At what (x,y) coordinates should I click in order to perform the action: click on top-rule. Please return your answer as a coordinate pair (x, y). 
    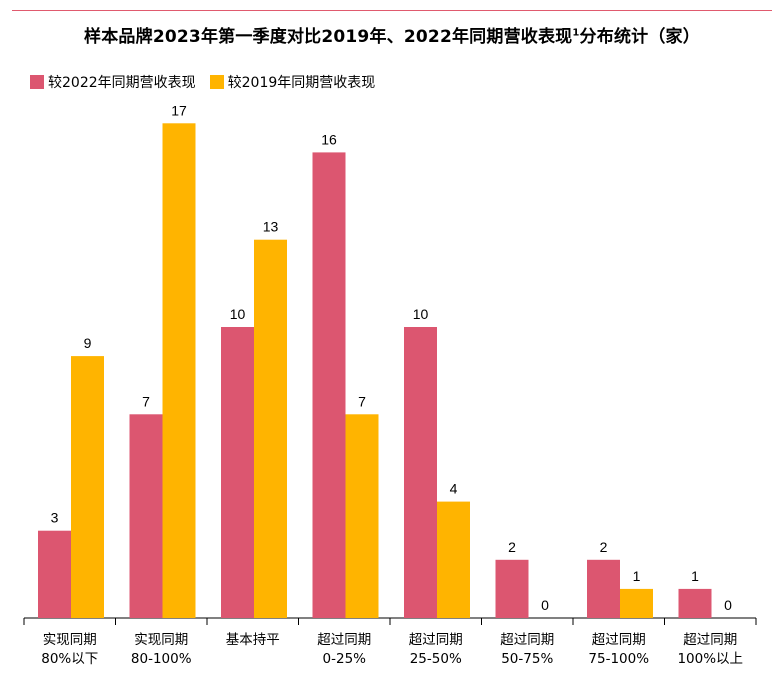
    Looking at the image, I should click on (392, 10).